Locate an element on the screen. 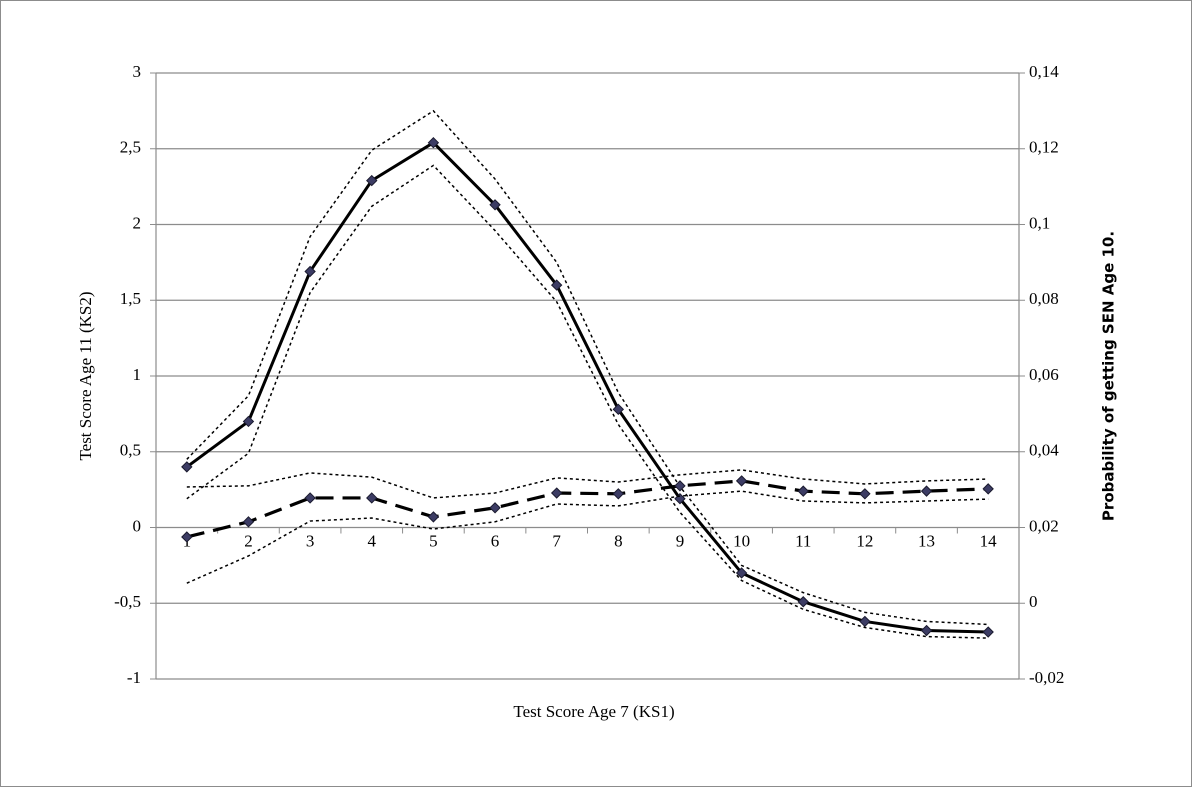 This screenshot has height=787, width=1192. x-tick-label: 6 is located at coordinates (495, 540).